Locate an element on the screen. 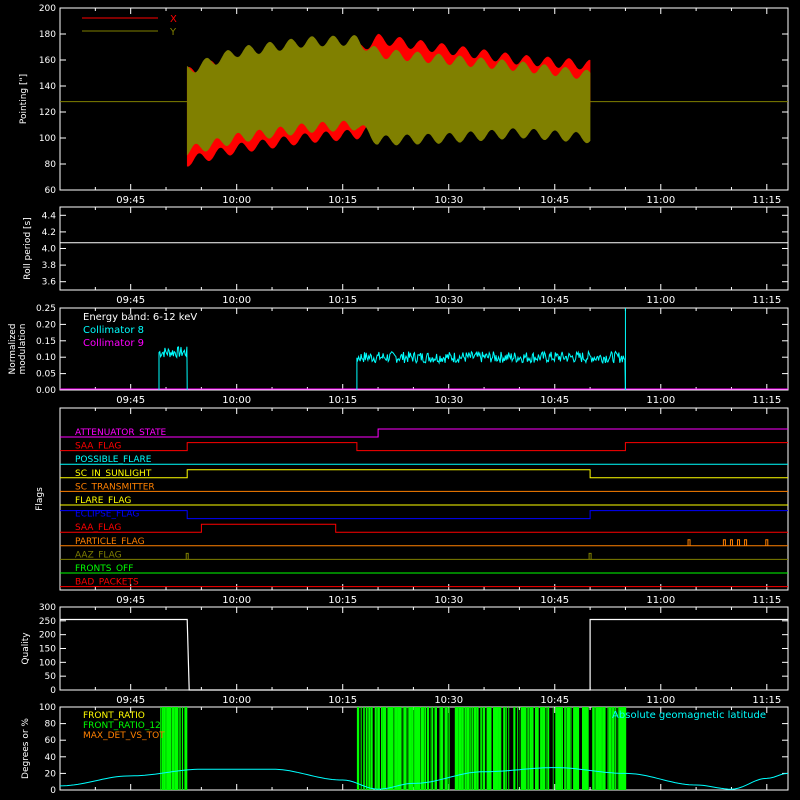 The width and height of the screenshot is (800, 800). legend-front-ratio-12: FRONT_RATIO_12 is located at coordinates (122, 726).